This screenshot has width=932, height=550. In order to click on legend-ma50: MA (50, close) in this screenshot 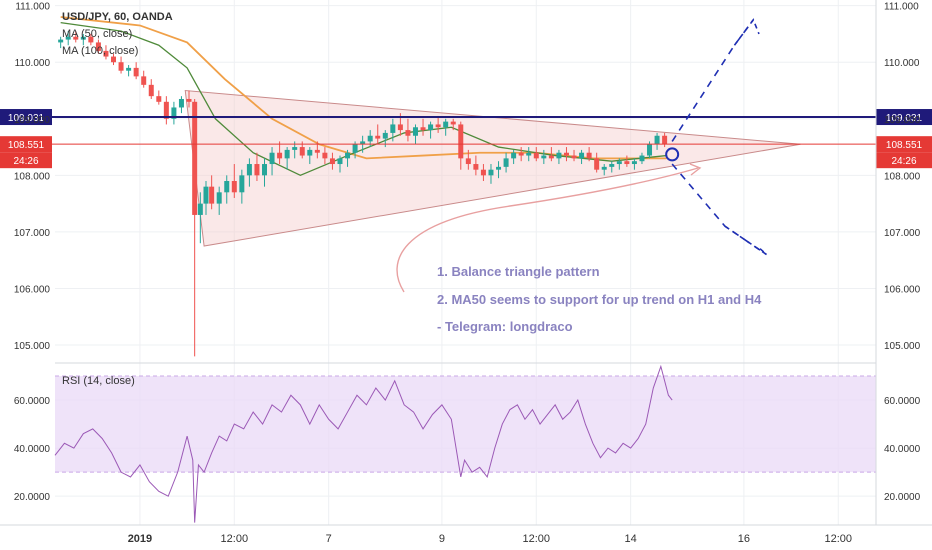, I will do `click(97, 34)`.